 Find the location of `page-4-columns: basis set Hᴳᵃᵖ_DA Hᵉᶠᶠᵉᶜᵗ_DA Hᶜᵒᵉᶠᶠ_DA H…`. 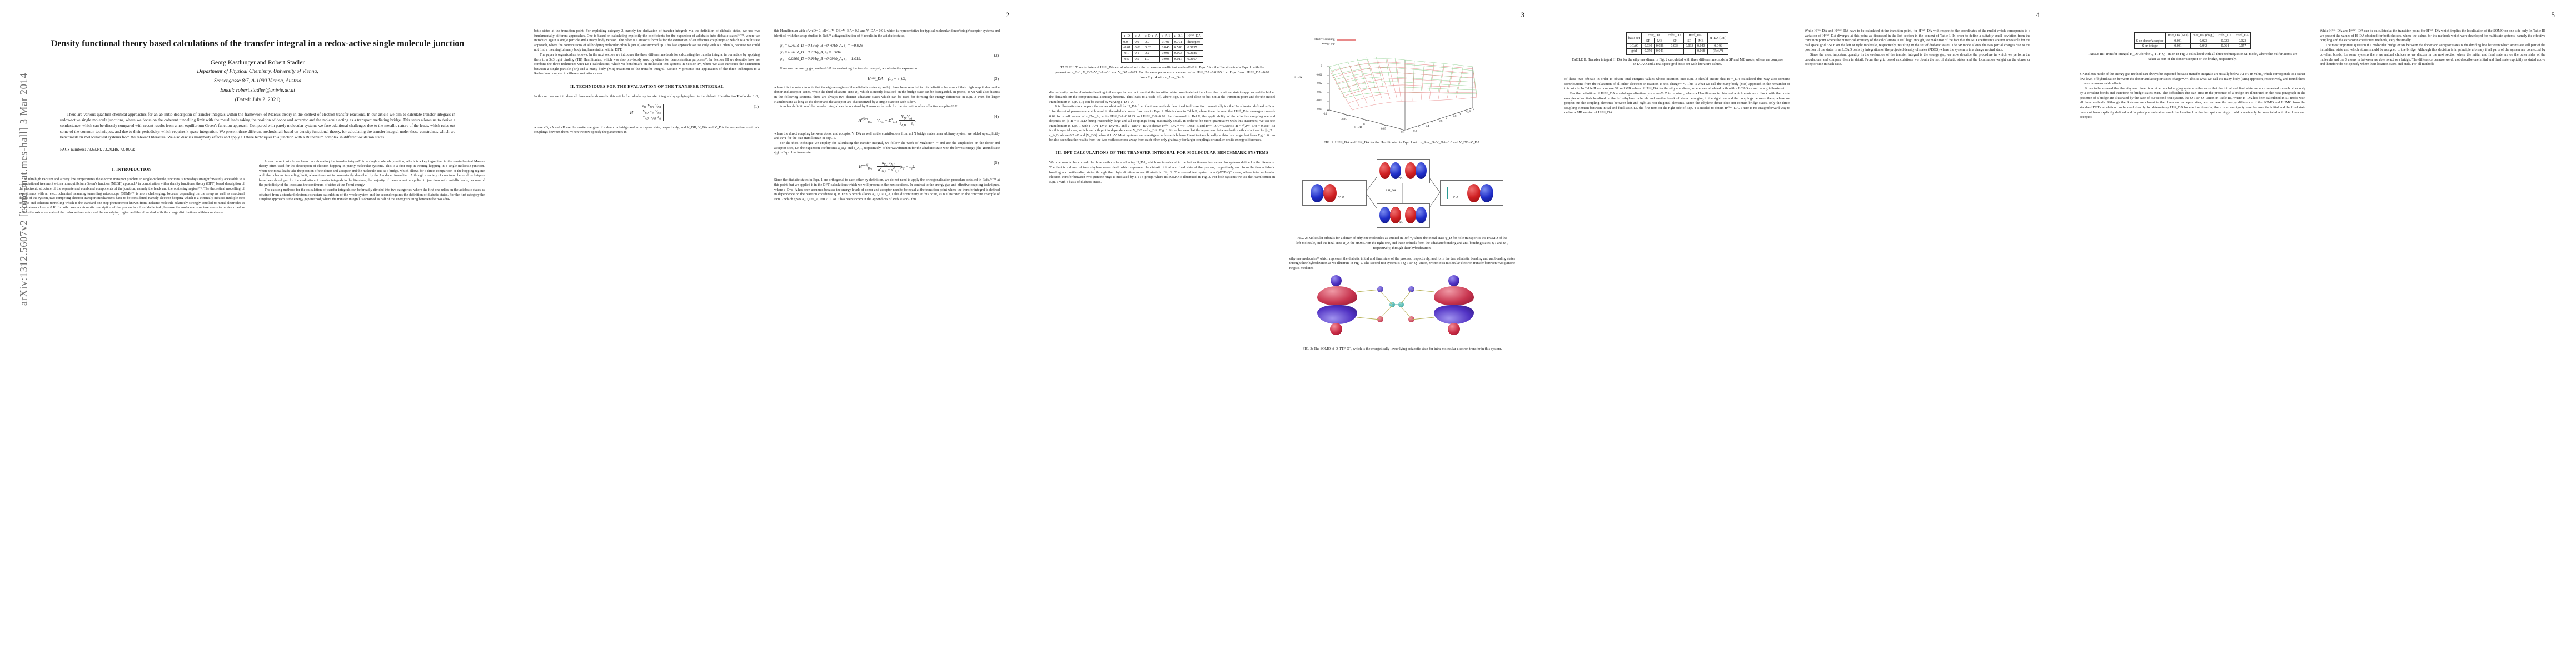

page-4-columns: basis set Hᴳᵃᵖ_DA Hᵉᶠᶠᵉᶜᵗ_DA Hᶜᵒᵉᶠᶠ_DA H… is located at coordinates (1803, 72).